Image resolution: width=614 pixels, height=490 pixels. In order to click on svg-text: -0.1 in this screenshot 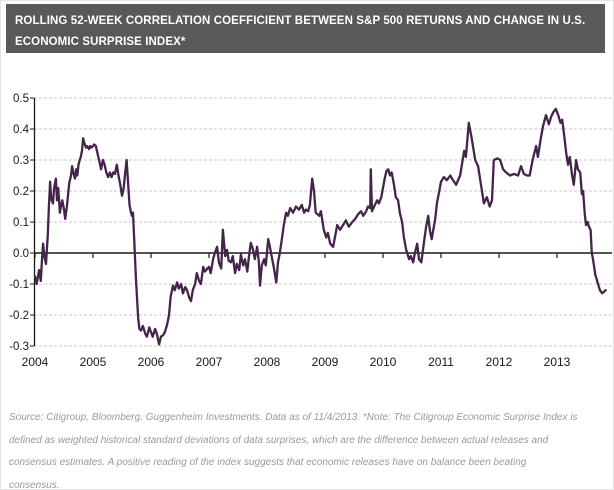, I will do `click(19, 285)`.